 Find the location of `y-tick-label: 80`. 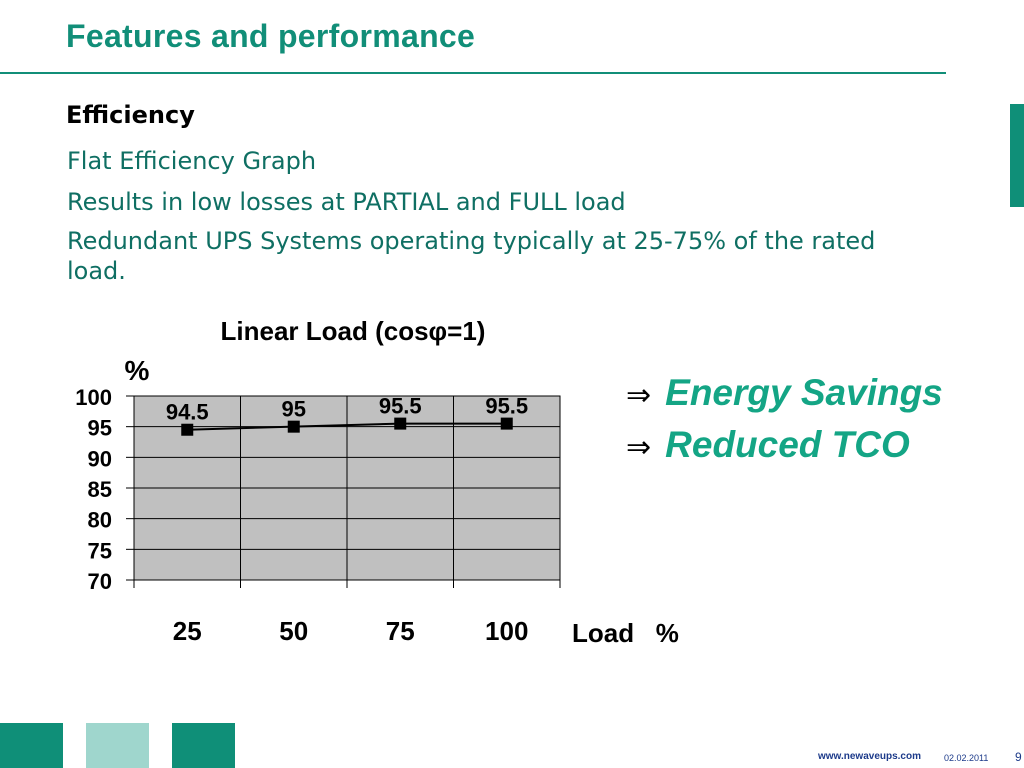

y-tick-label: 80 is located at coordinates (100, 520).